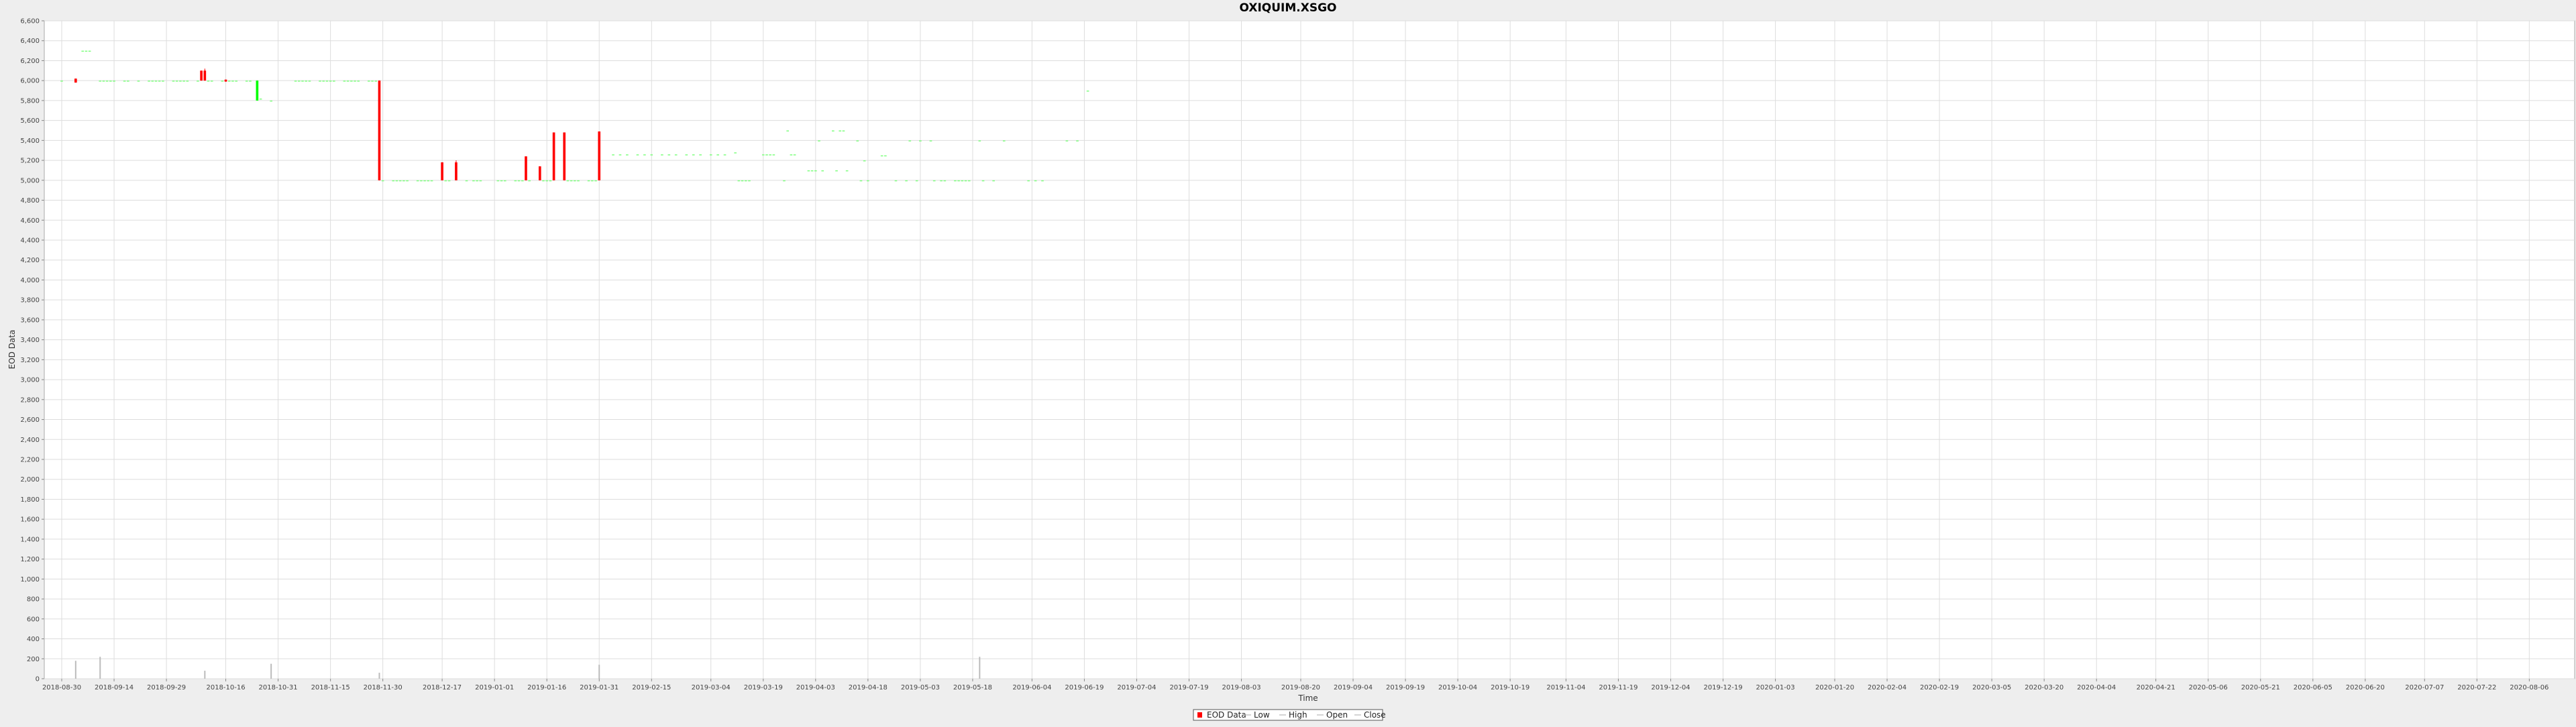 This screenshot has height=727, width=2576. What do you see at coordinates (1939, 687) in the screenshot?
I see `x-tick-label: 2020-02-19` at bounding box center [1939, 687].